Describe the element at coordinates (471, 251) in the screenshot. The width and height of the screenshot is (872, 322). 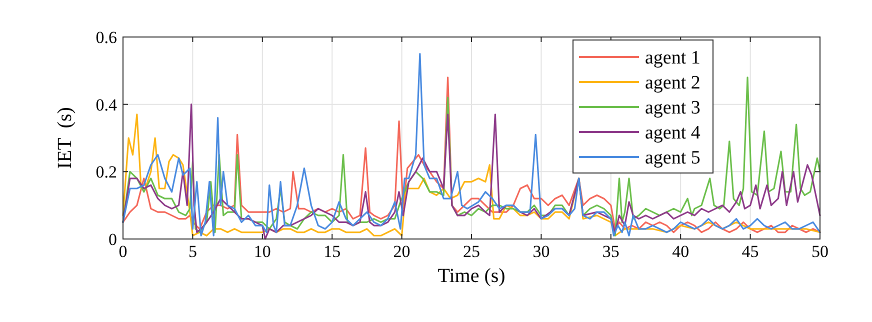
I see `x-tick-label: 25` at that location.